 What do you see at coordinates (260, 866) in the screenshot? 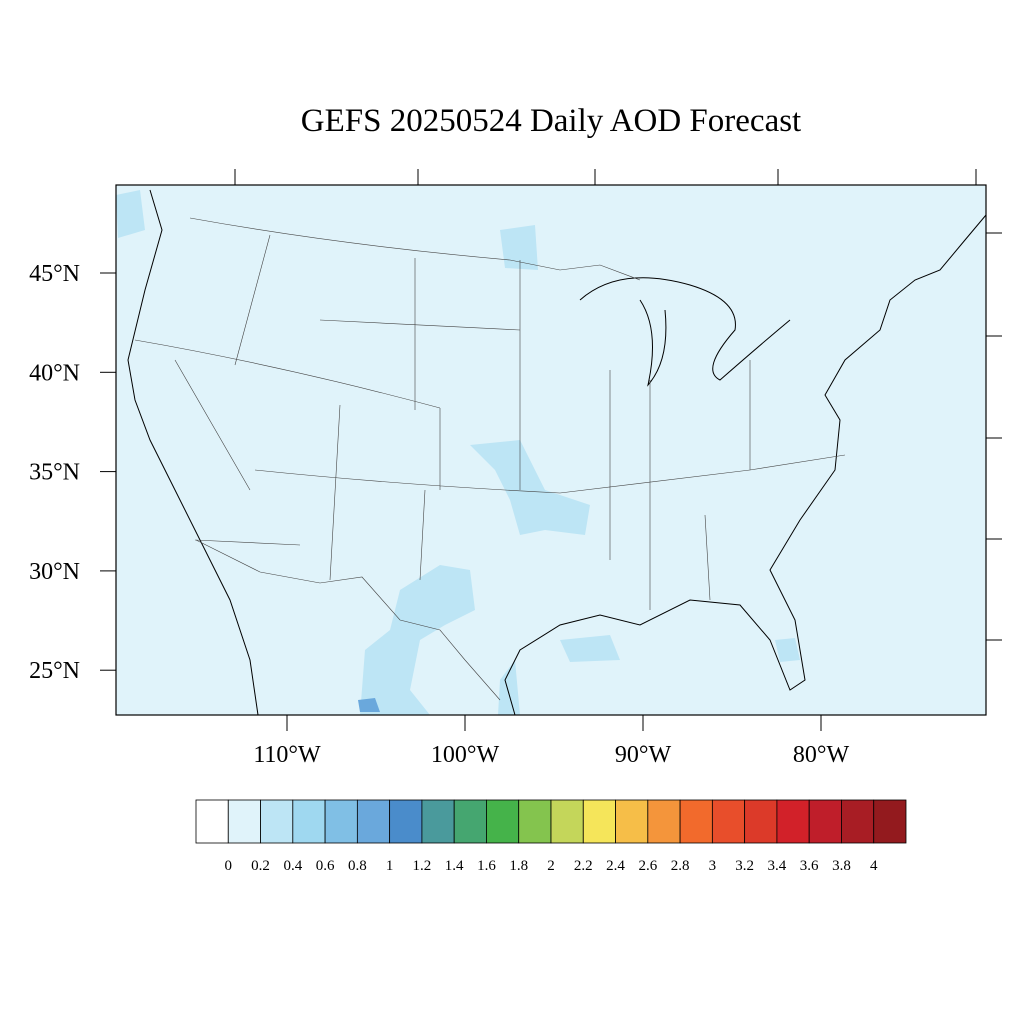
I see `colorbar-label: 0.2` at bounding box center [260, 866].